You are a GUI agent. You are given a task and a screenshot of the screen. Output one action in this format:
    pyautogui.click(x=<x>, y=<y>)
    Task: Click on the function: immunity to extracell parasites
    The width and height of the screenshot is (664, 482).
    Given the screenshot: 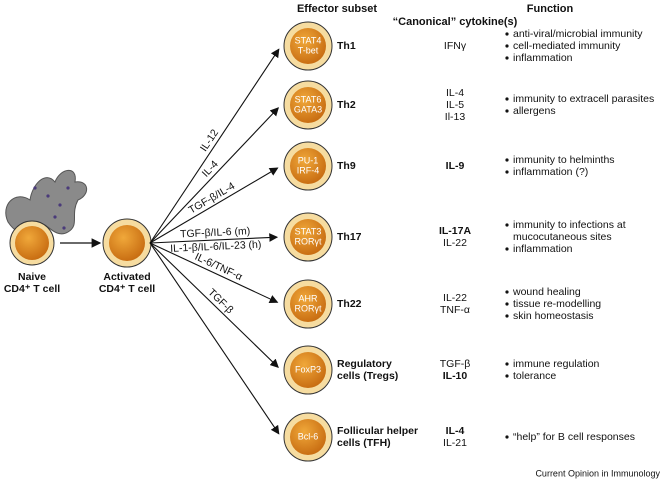 What is the action you would take?
    pyautogui.click(x=583, y=99)
    